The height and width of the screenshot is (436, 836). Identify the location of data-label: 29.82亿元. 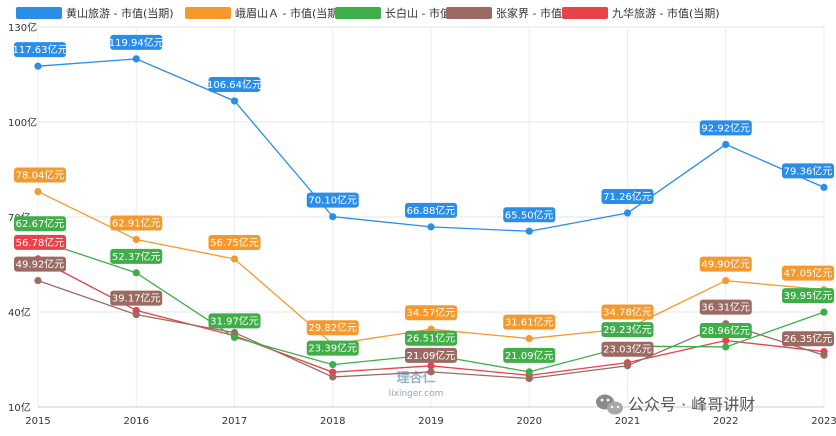
(332, 328).